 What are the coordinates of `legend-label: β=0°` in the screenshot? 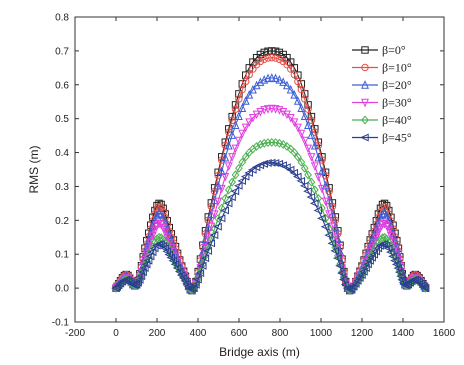 It's located at (394, 50).